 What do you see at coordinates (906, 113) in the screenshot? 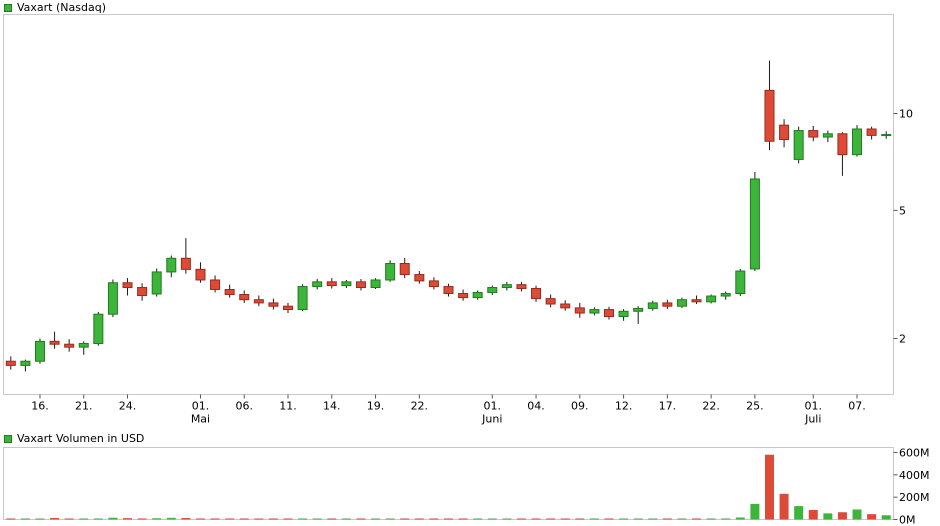
I see `svg-text: 10` at bounding box center [906, 113].